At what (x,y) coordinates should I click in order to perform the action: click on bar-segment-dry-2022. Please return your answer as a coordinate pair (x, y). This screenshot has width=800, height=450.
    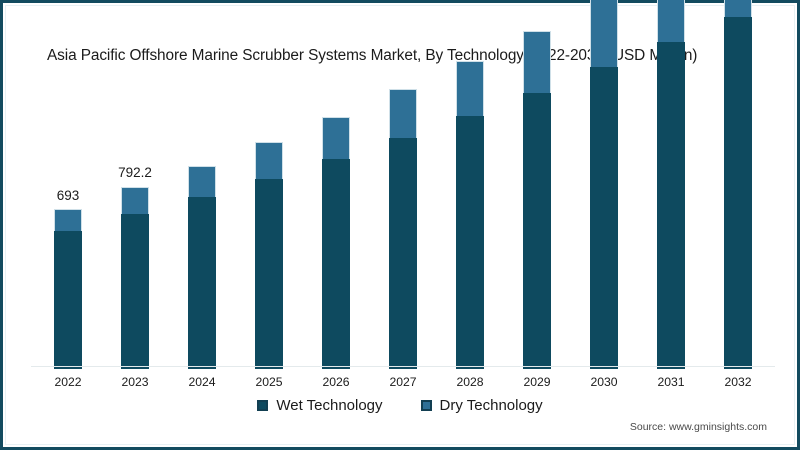
    Looking at the image, I should click on (68, 220).